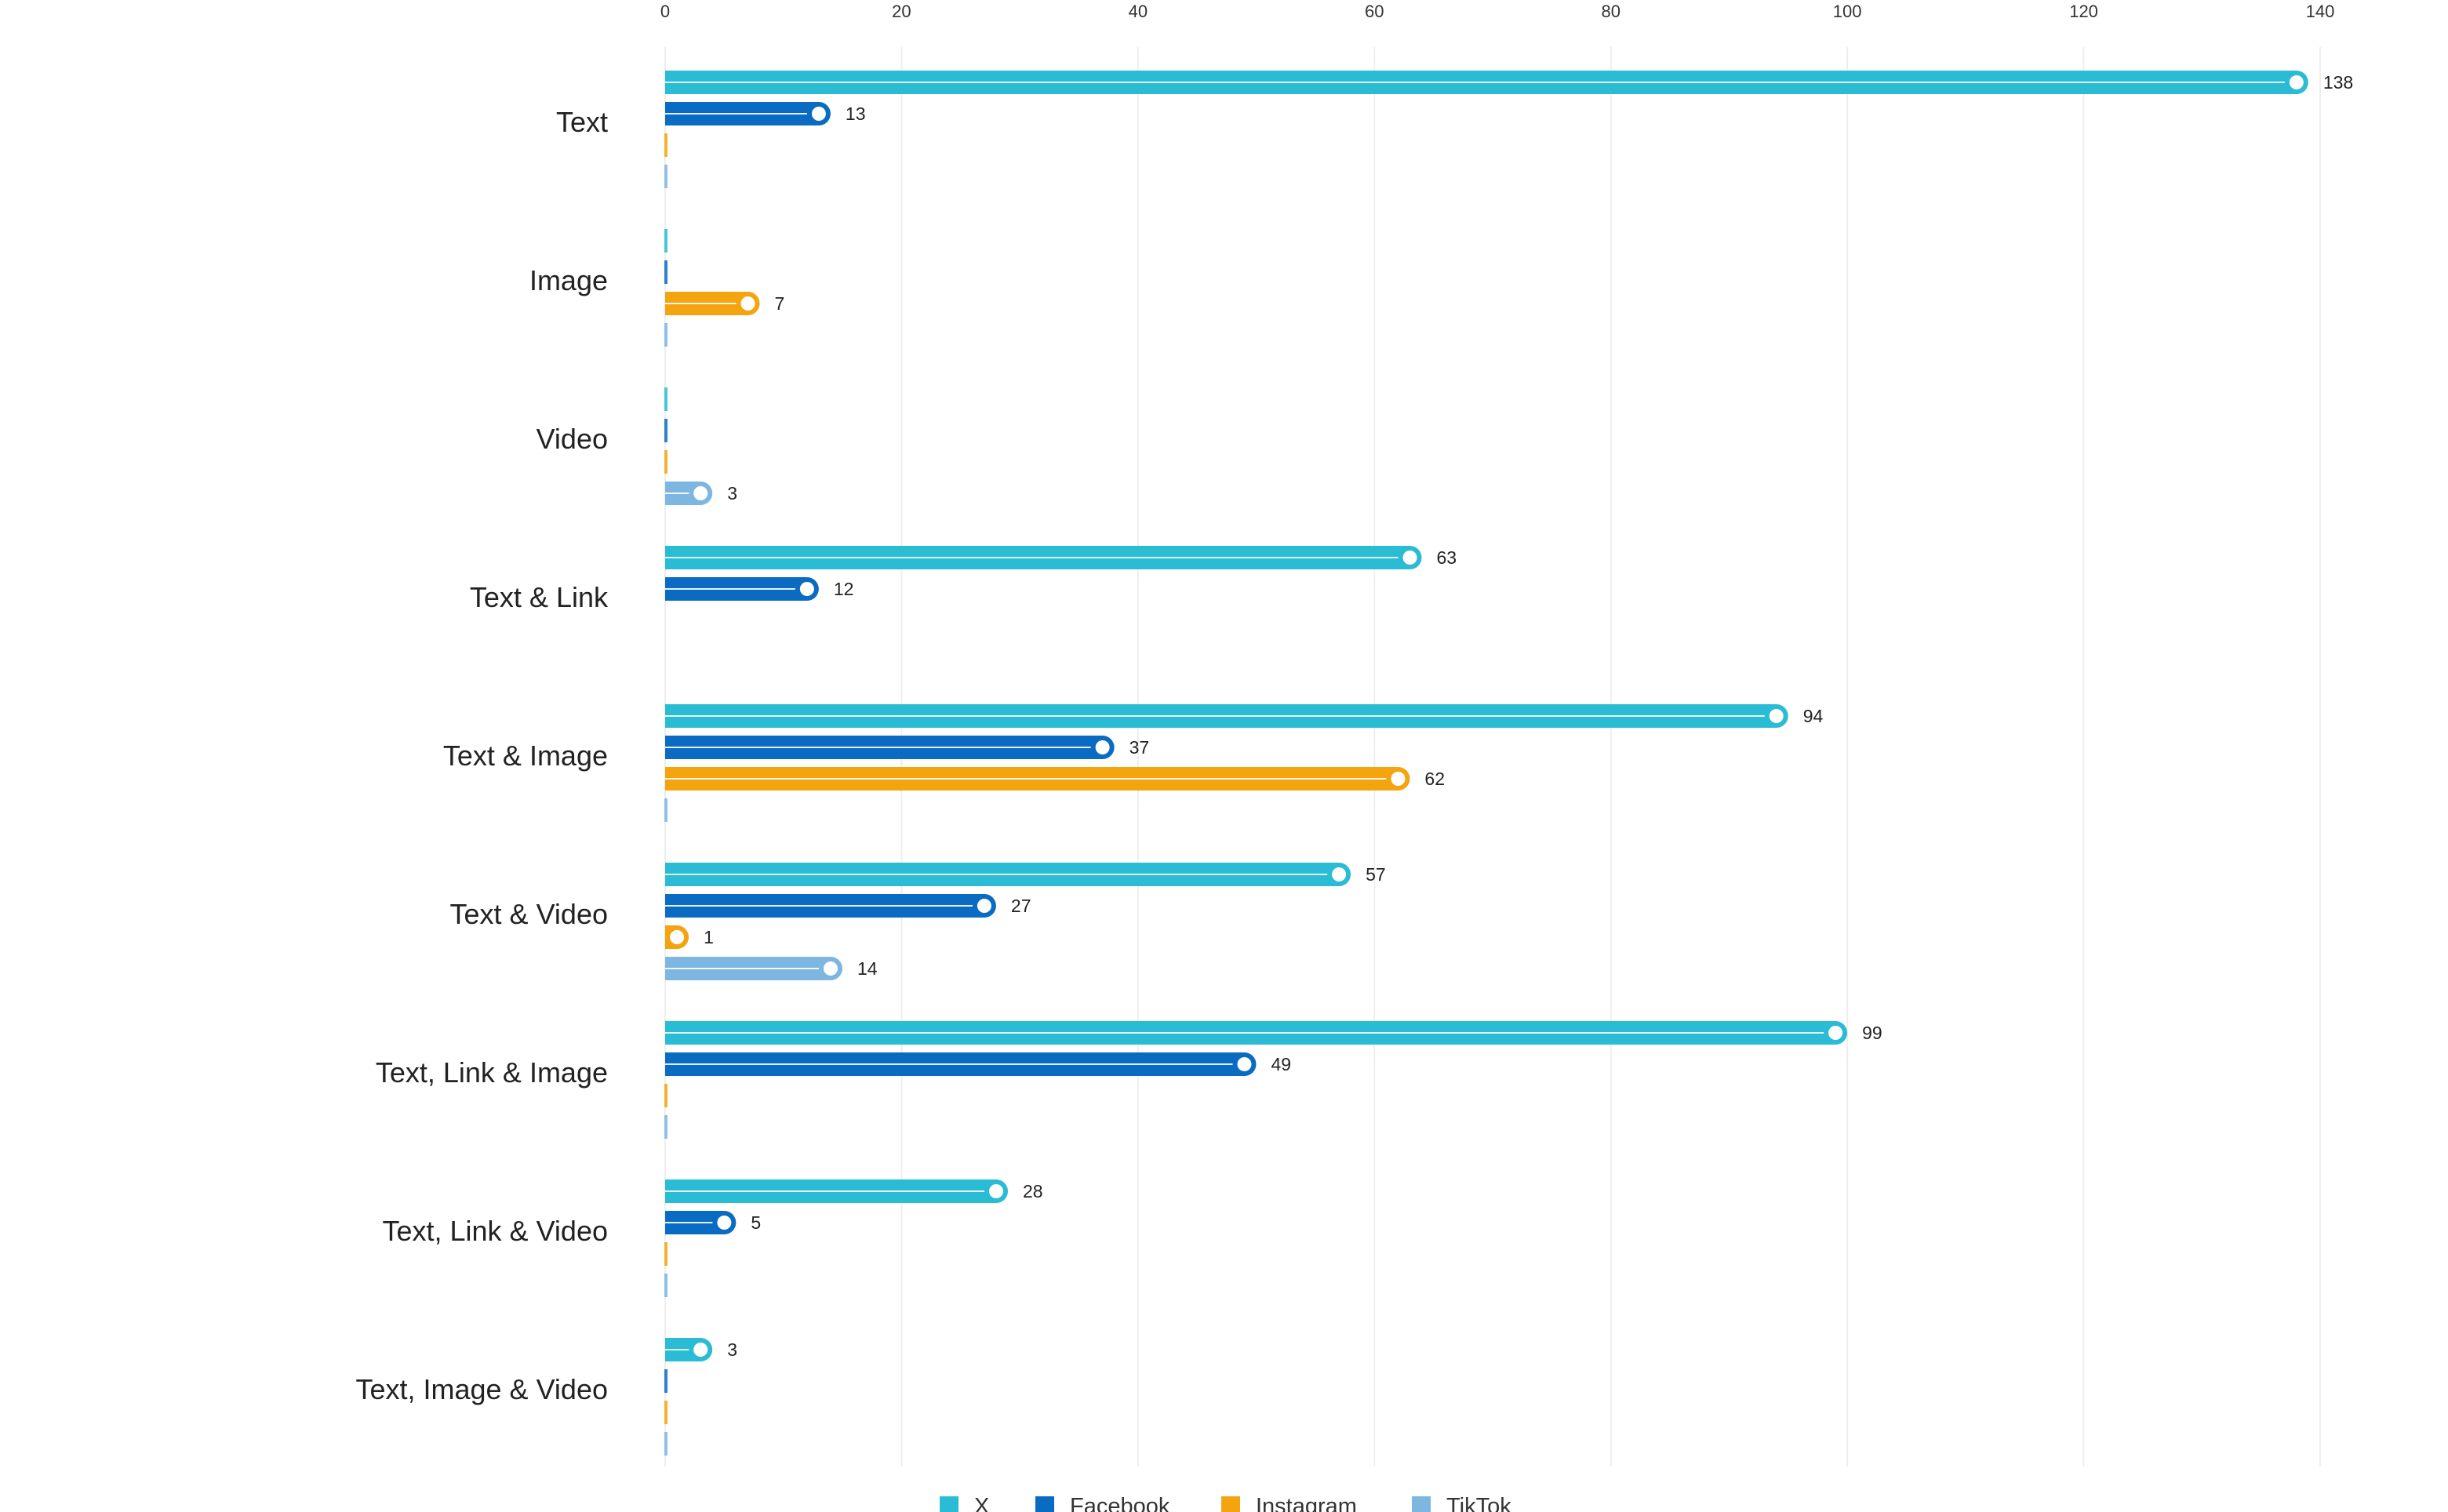 Image resolution: width=2448 pixels, height=1512 pixels. Describe the element at coordinates (481, 1389) in the screenshot. I see `category-label: Text, Image & Video` at that location.